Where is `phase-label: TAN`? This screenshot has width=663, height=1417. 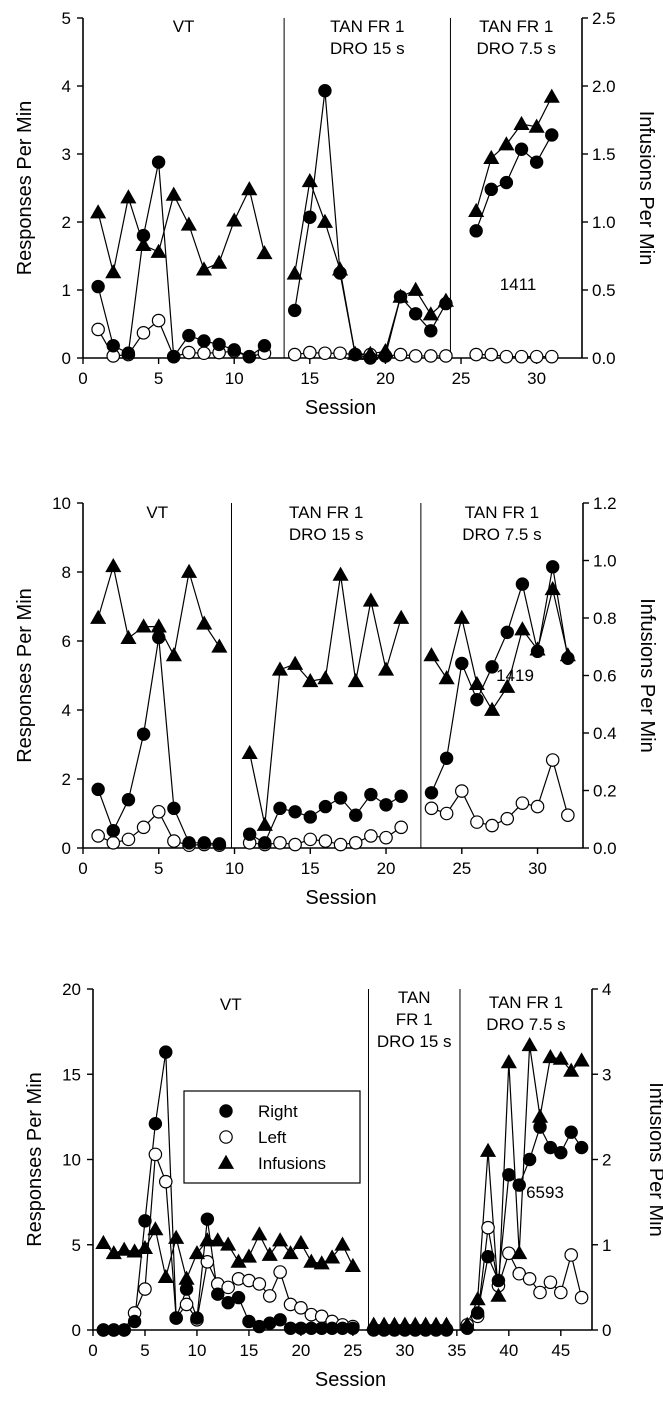
phase-label: TAN is located at coordinates (414, 997).